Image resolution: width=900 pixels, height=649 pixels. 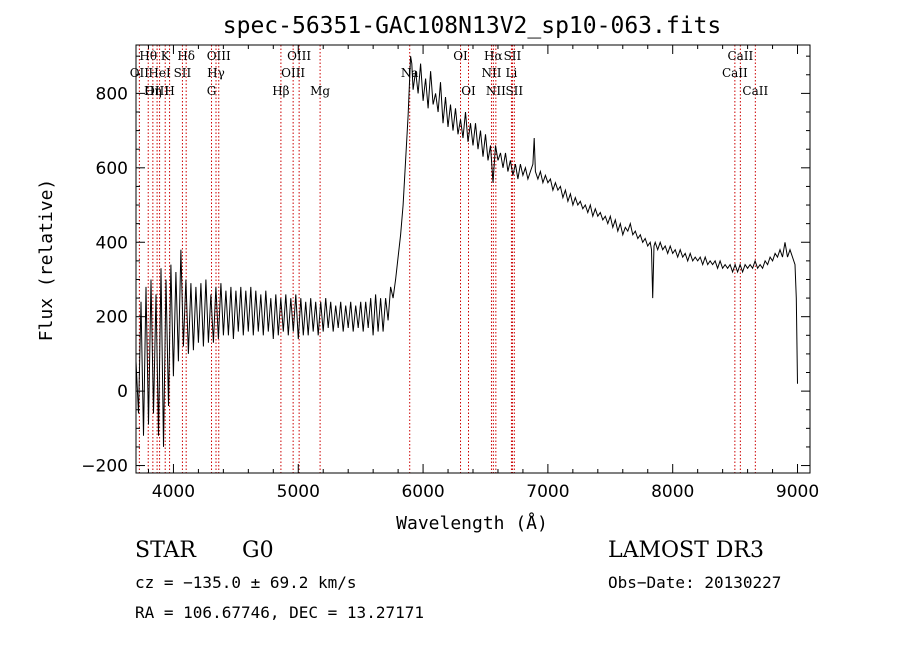 What do you see at coordinates (173, 492) in the screenshot?
I see `x-tick-label-0: 4000` at bounding box center [173, 492].